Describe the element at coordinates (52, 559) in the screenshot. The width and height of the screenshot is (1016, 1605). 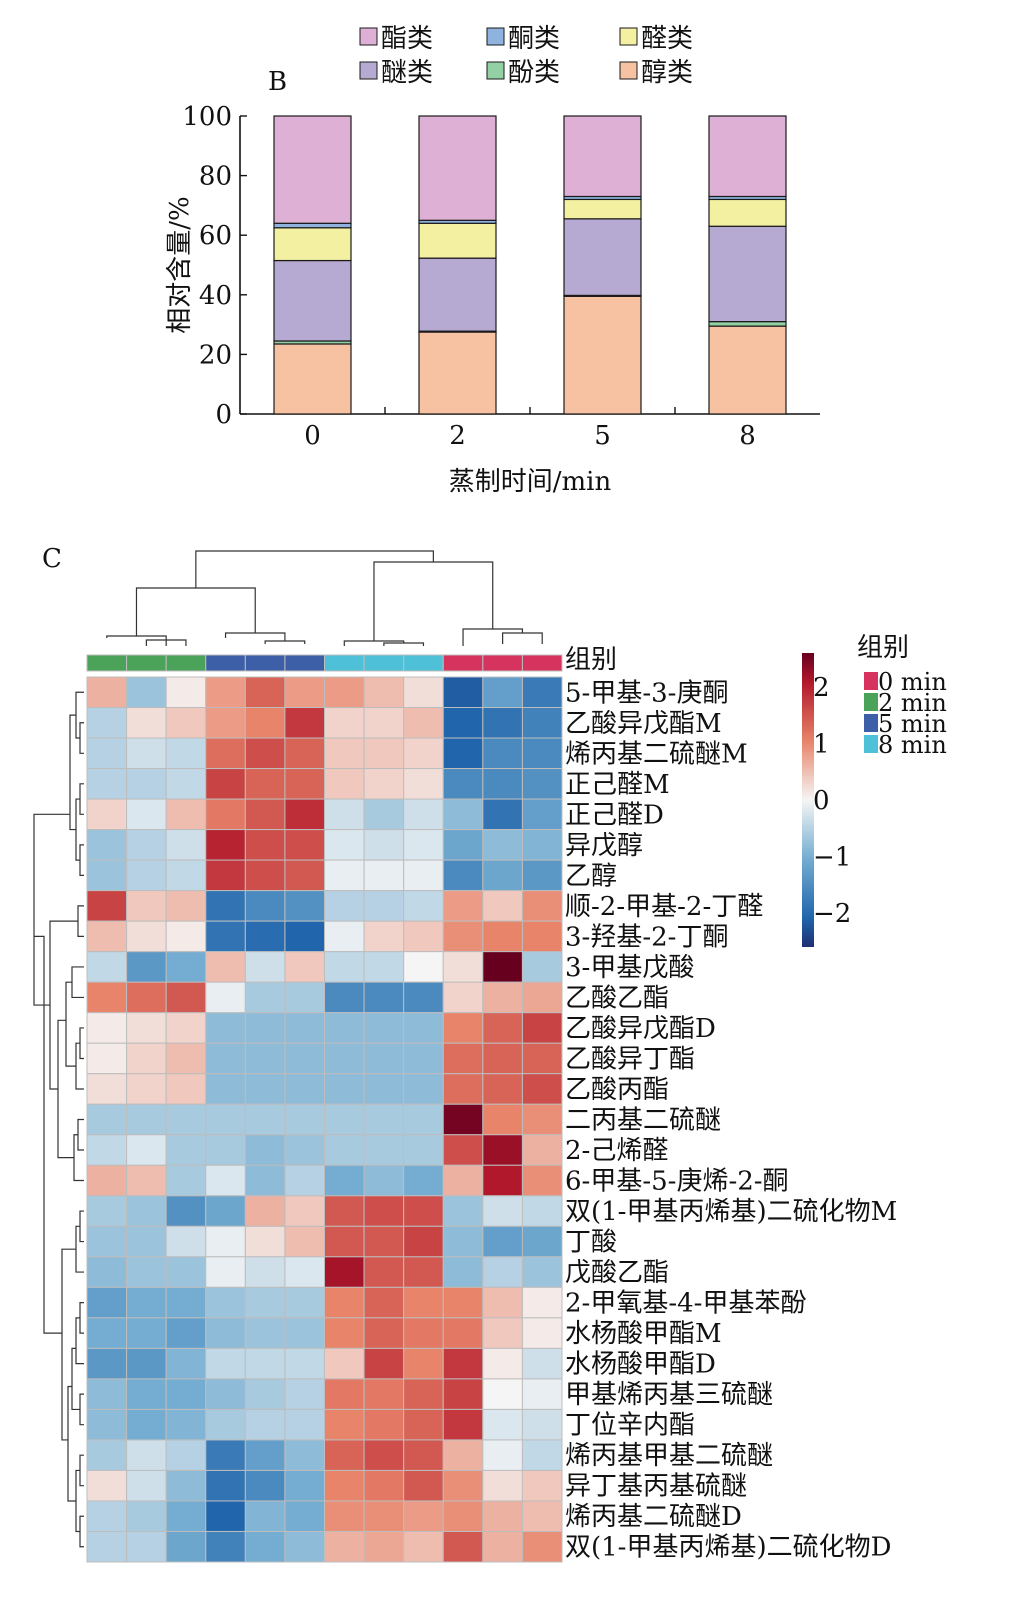
I see `panel-c-label: C` at that location.